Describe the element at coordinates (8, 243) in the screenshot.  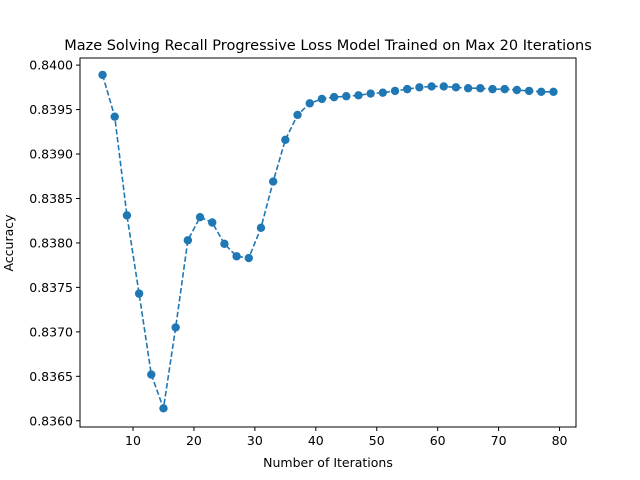
I see `y-axis-label: Accuracy` at that location.